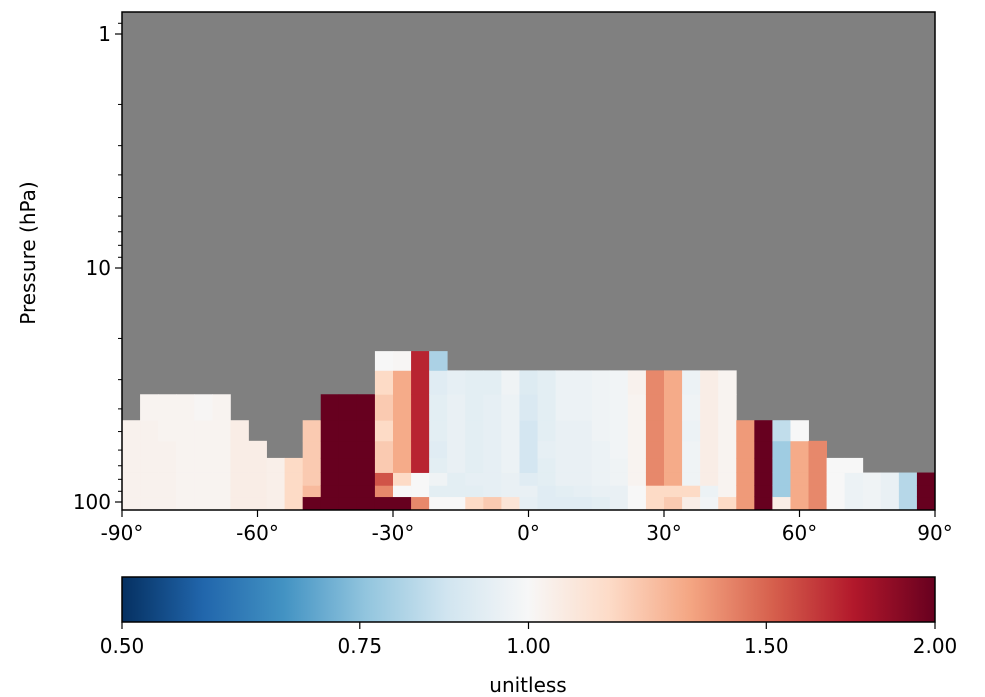 Image resolution: width=985 pixels, height=697 pixels. Describe the element at coordinates (528, 533) in the screenshot. I see `x-tick-label: 0°` at that location.